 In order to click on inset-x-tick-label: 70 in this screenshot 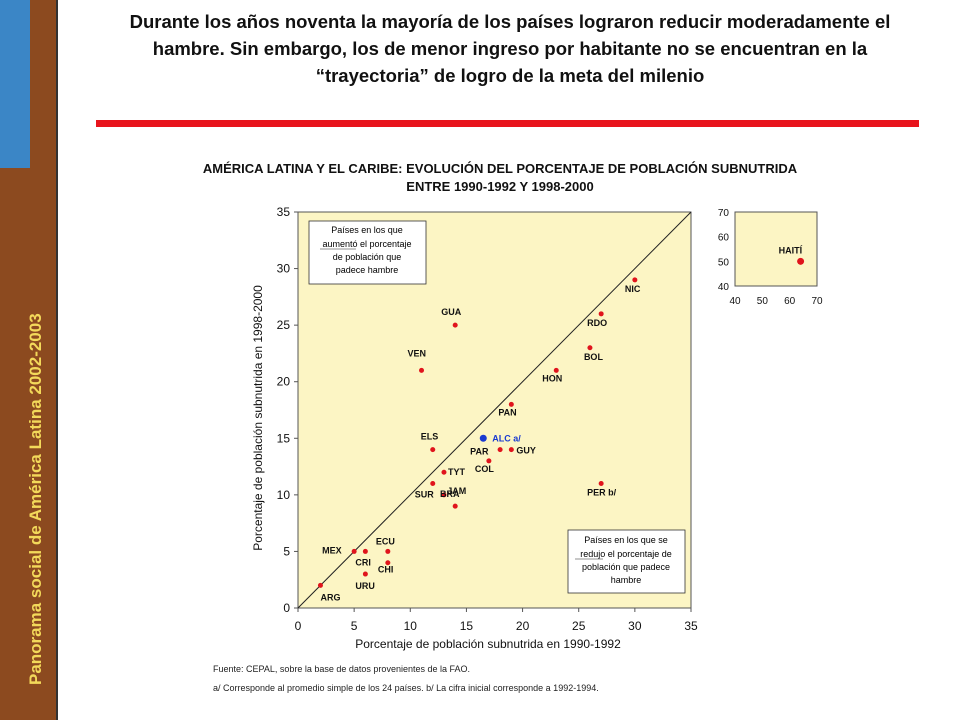, I will do `click(817, 301)`.